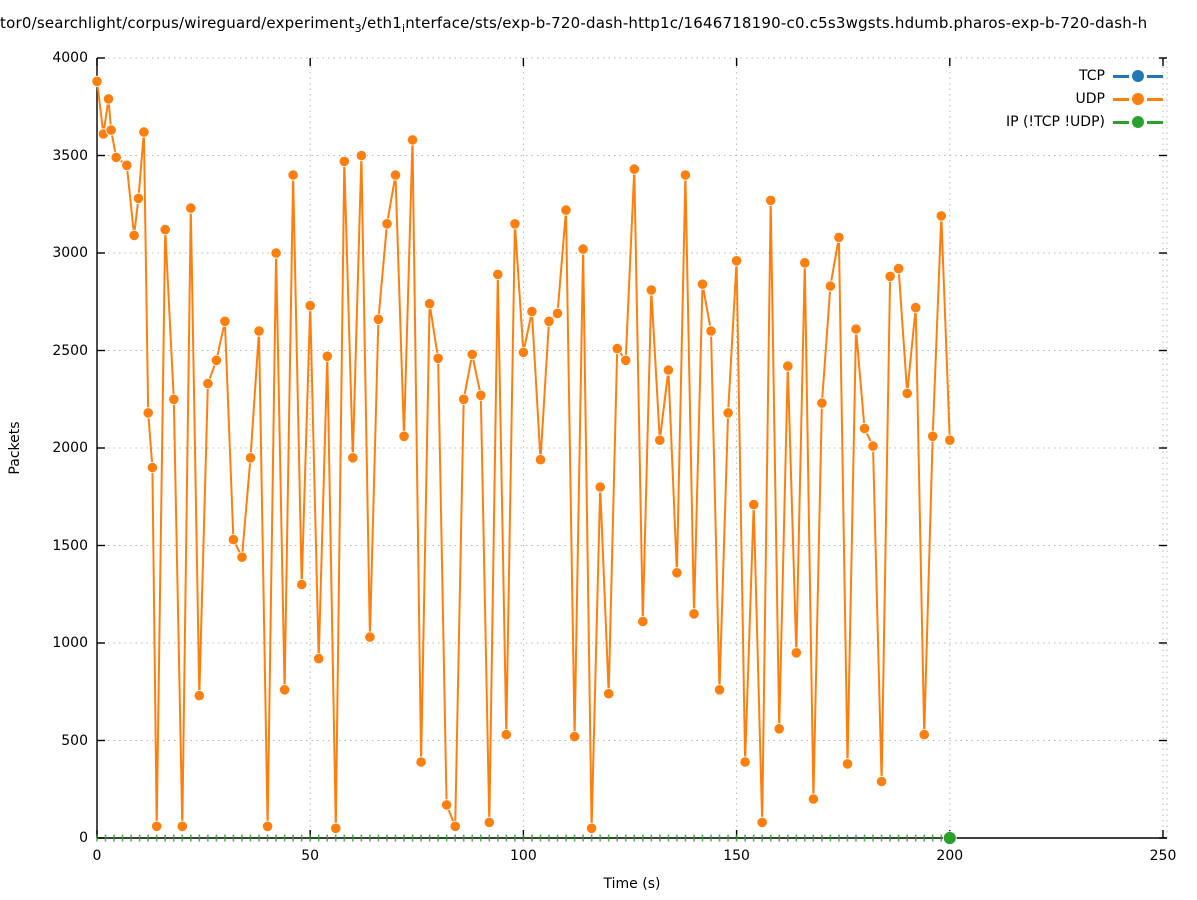 Image resolution: width=1197 pixels, height=900 pixels. I want to click on y-tick-label: 2500, so click(70, 350).